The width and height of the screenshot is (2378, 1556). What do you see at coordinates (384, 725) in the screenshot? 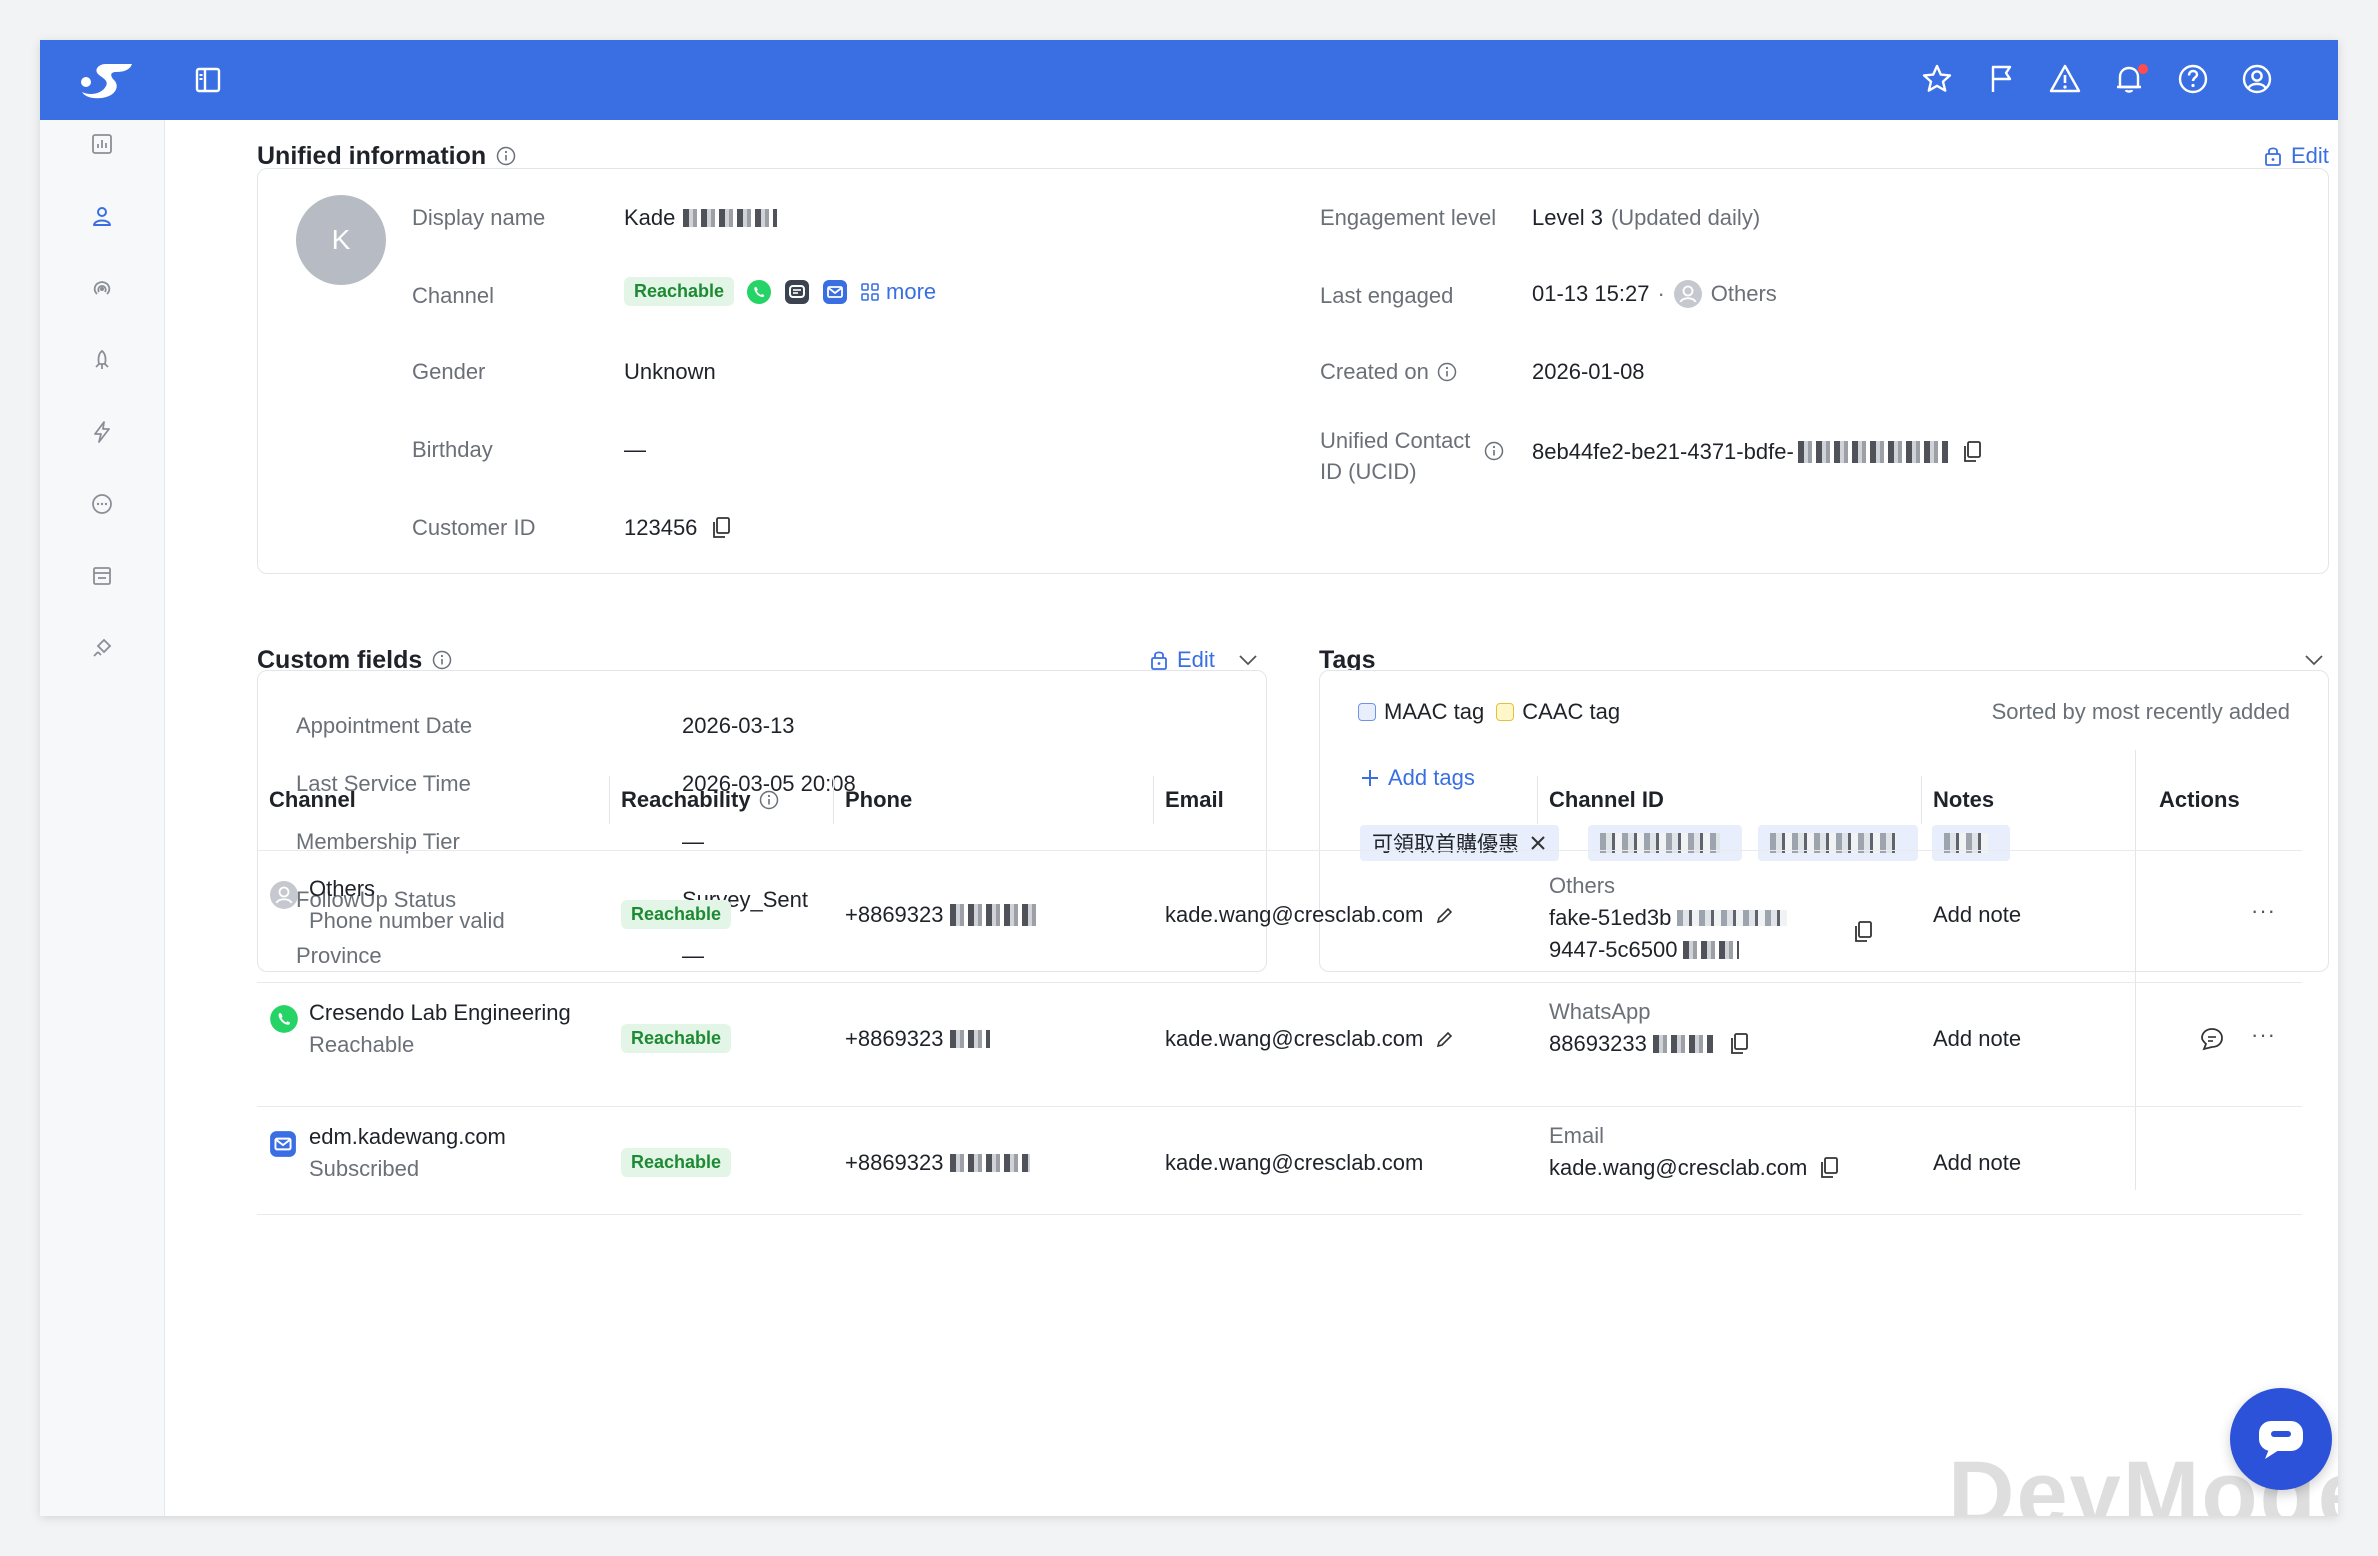
I see `custom-field-label: Appointment Date` at bounding box center [384, 725].